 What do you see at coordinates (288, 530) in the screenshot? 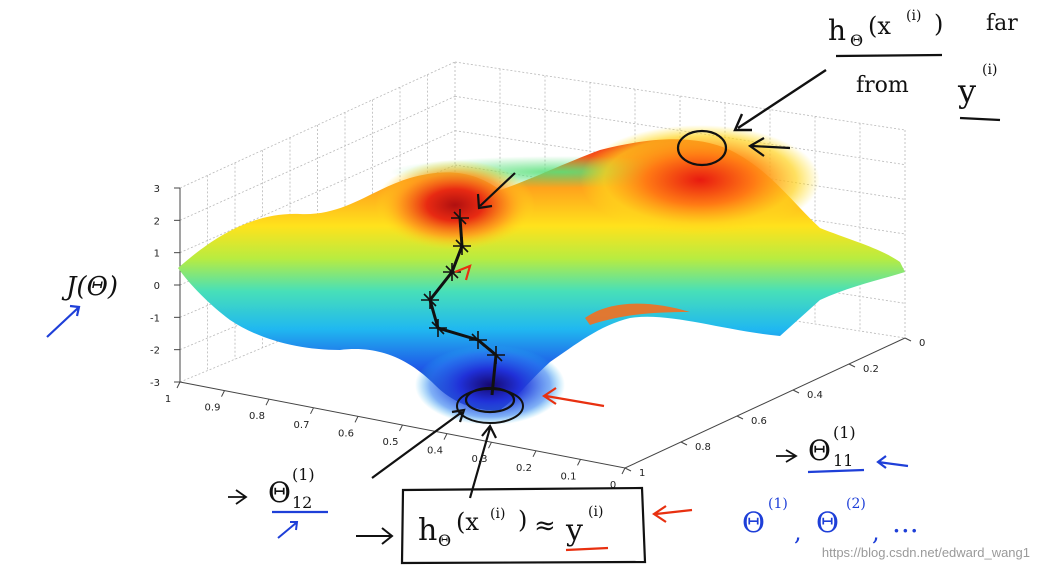
I see `x-axis-label-arrow` at bounding box center [288, 530].